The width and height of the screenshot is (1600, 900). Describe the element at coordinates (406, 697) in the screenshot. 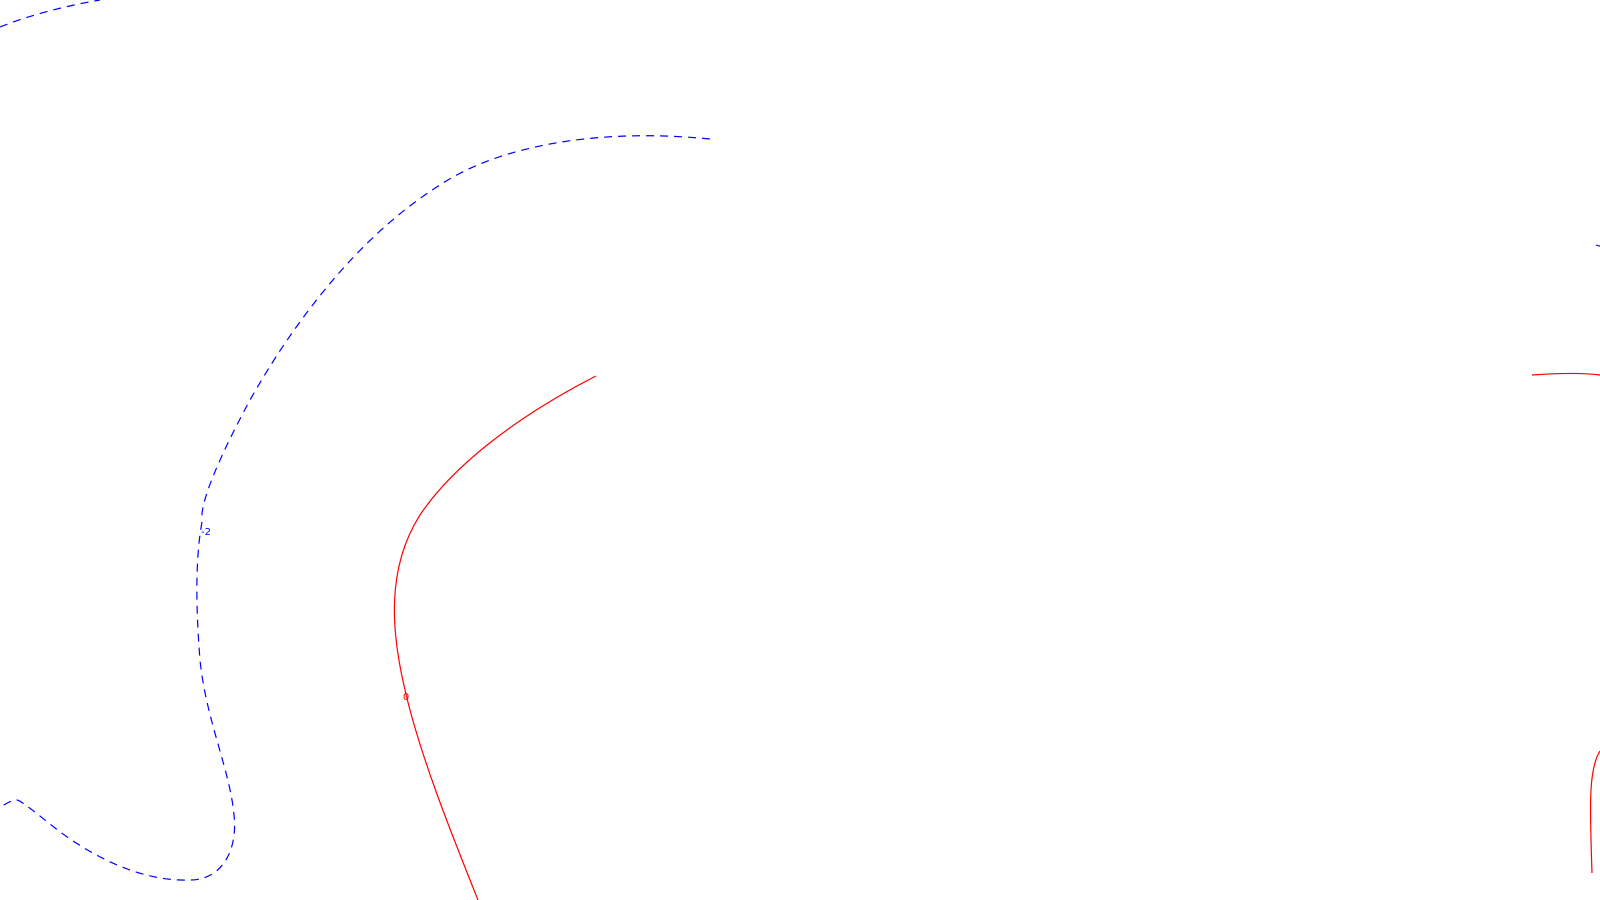

I see `inline-label-center-solid: 0` at that location.